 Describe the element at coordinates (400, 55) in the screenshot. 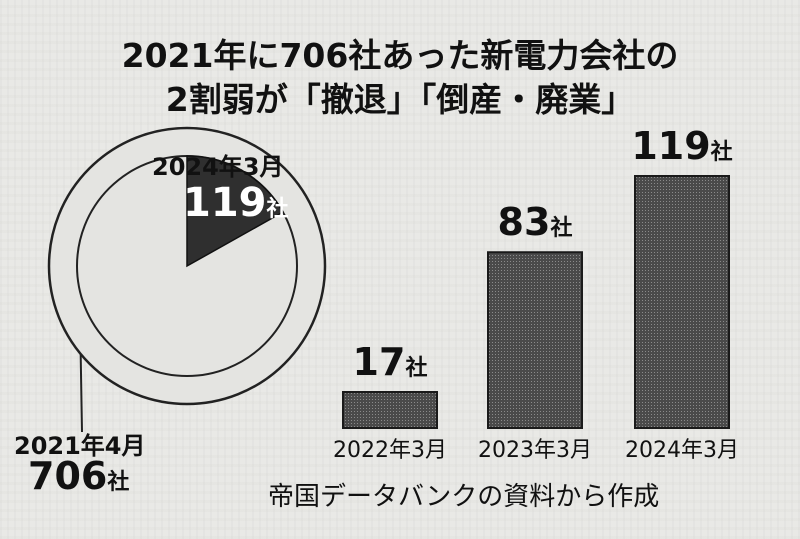

I see `chart-title-line1: 2021年に706社あった新電力会社の` at that location.